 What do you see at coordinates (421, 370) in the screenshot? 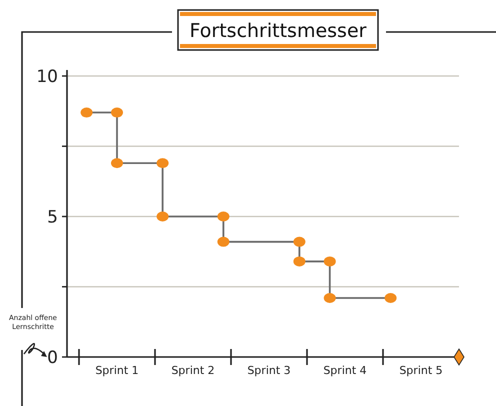
I see `x-tick-label: Sprint 5` at bounding box center [421, 370].